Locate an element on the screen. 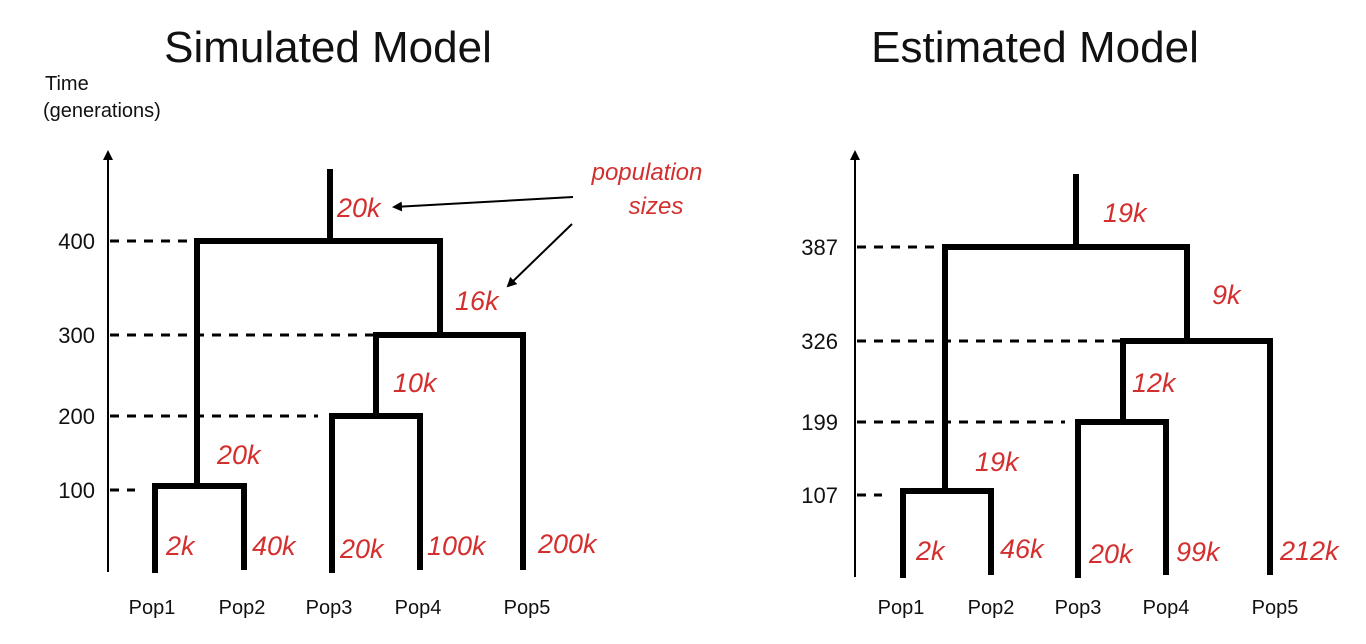 The height and width of the screenshot is (644, 1366). size-label-ancestral-34: 12k is located at coordinates (1154, 383).